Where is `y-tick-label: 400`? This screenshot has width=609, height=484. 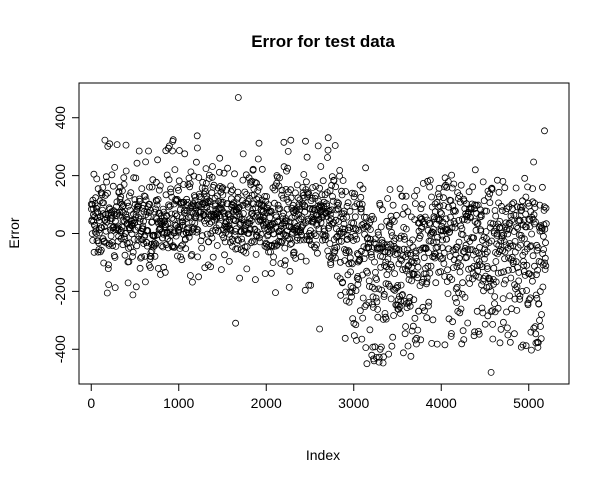 y-tick-label: 400 is located at coordinates (60, 118).